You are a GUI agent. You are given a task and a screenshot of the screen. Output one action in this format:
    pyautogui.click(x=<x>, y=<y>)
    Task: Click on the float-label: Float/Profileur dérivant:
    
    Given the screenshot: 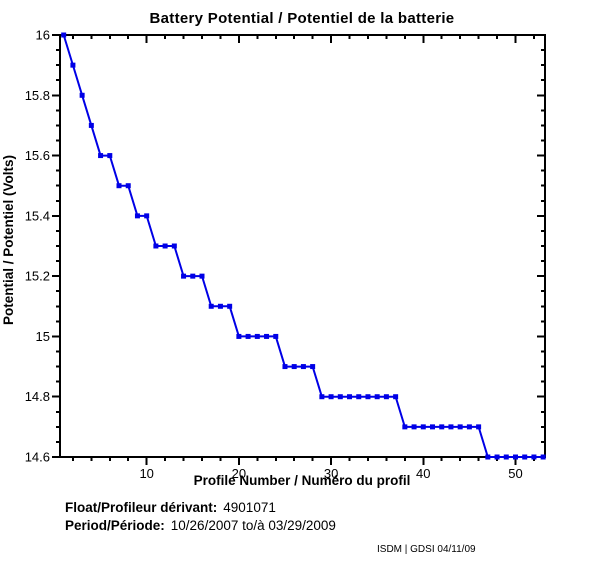 What is the action you would take?
    pyautogui.click(x=141, y=507)
    